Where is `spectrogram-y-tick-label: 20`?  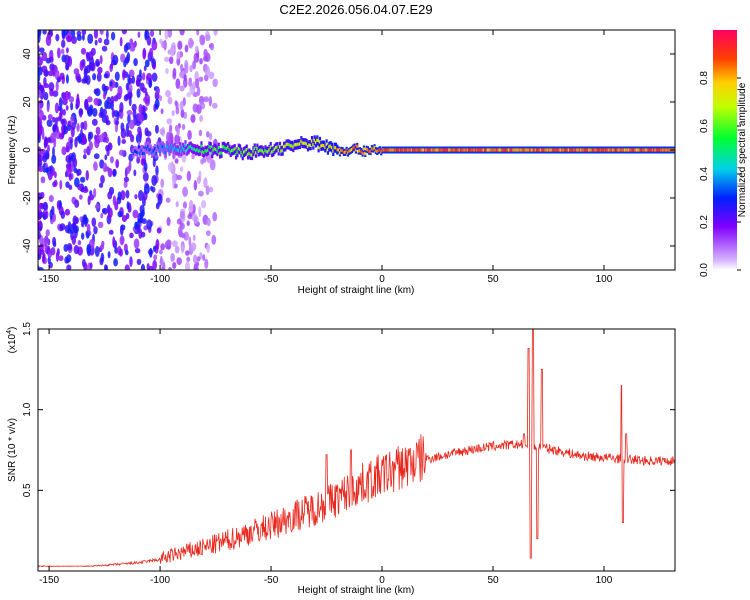
spectrogram-y-tick-label: 20 is located at coordinates (27, 102).